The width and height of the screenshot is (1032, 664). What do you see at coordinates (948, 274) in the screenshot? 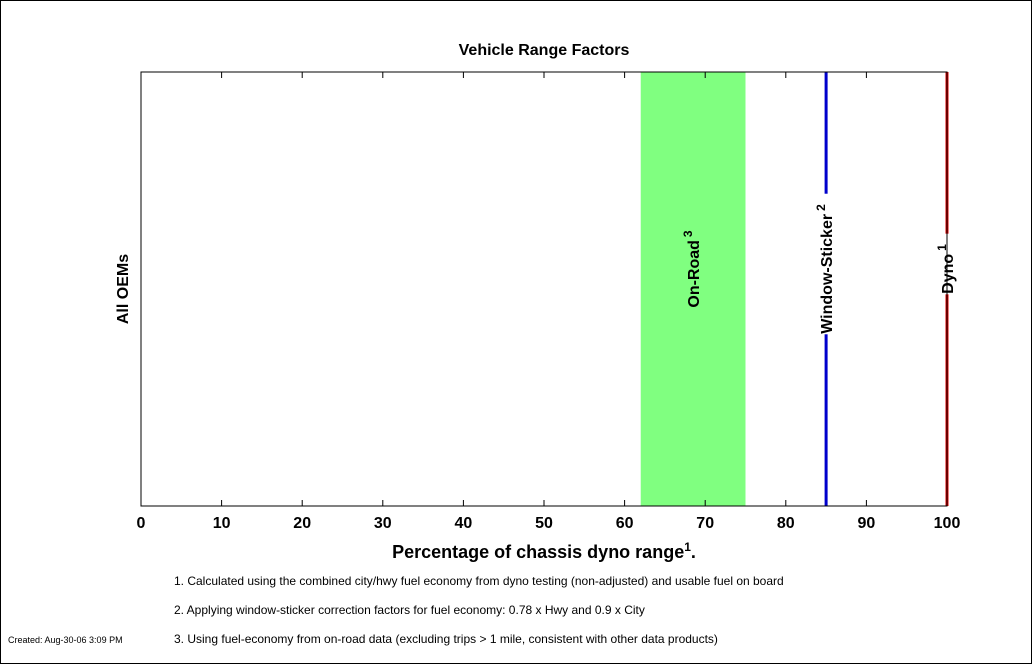
I see `dyno-label-text: Dyno` at bounding box center [948, 274].